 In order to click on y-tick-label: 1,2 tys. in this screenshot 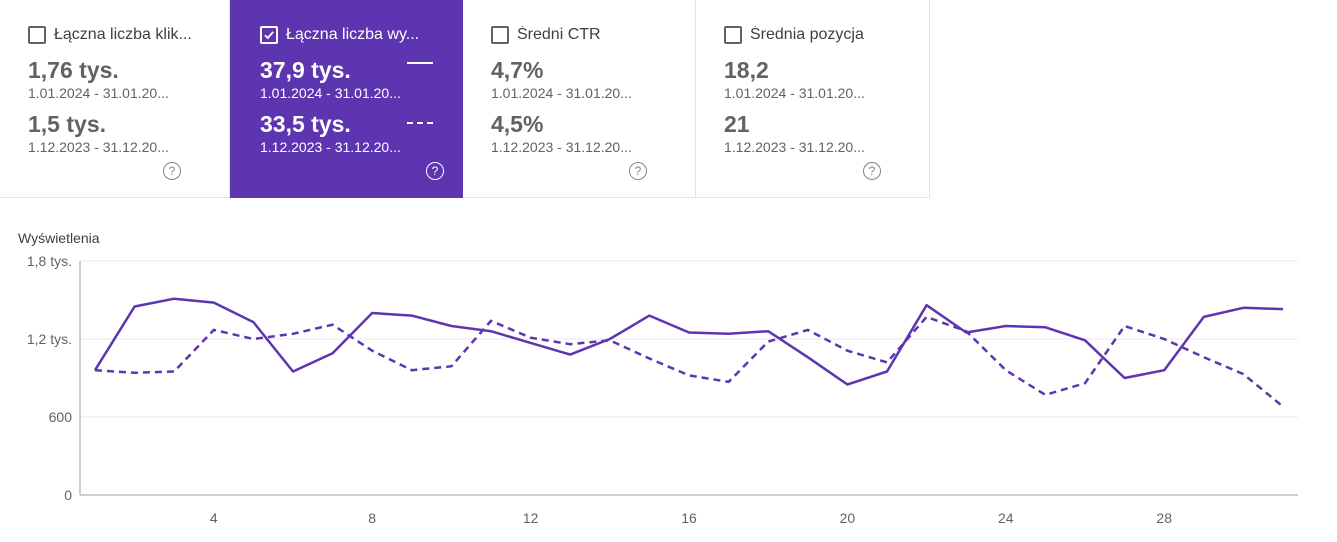, I will do `click(49, 339)`.